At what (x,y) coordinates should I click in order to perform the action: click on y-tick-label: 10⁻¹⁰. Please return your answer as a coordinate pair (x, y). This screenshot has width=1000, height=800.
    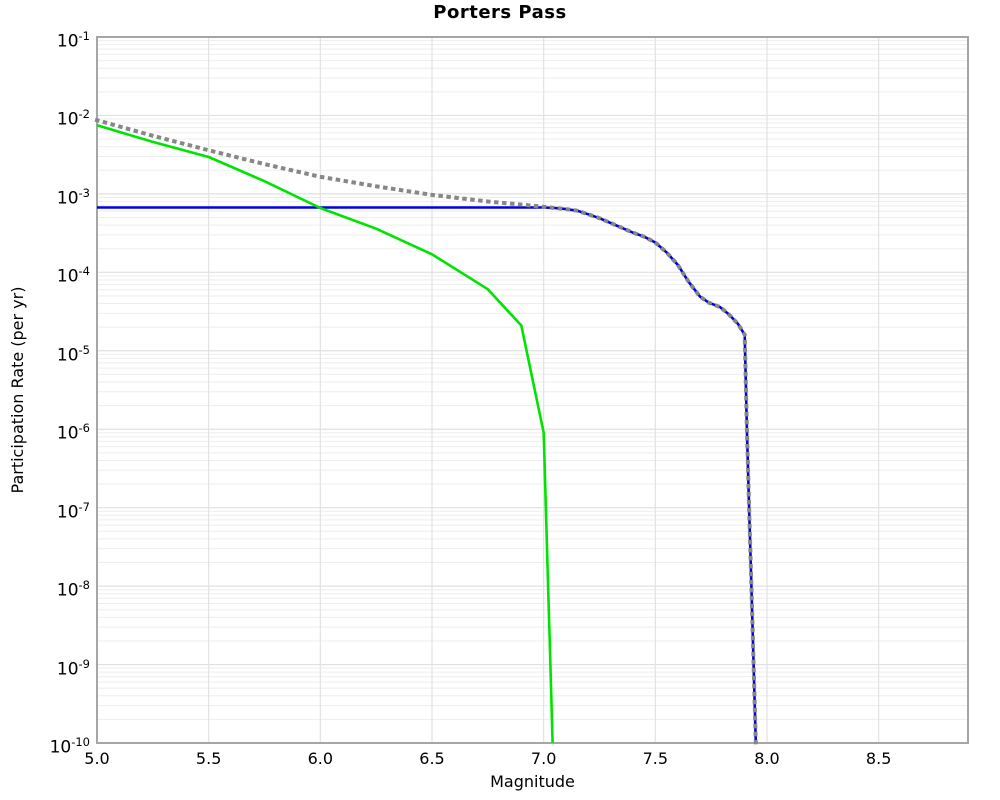
    Looking at the image, I should click on (69, 746).